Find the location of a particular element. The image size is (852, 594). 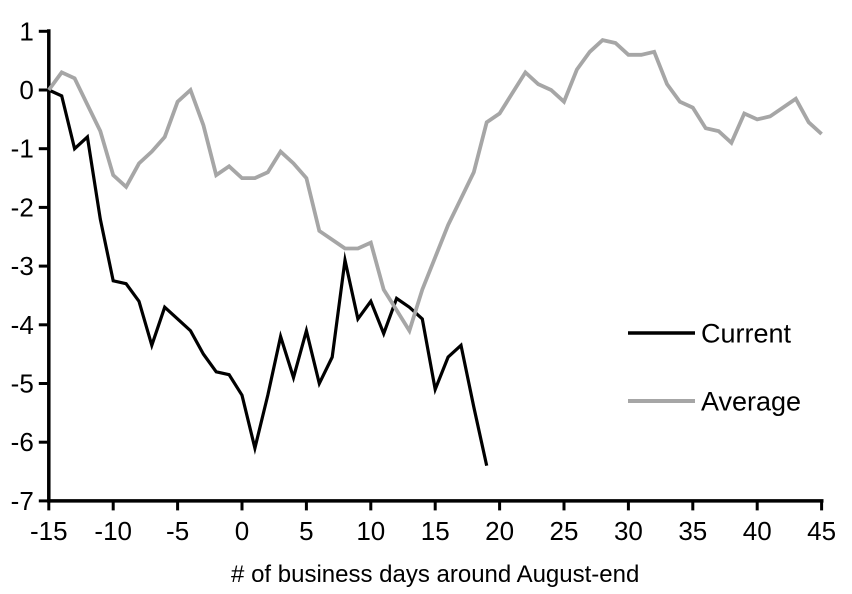

x-tick-label: 20 is located at coordinates (499, 531).